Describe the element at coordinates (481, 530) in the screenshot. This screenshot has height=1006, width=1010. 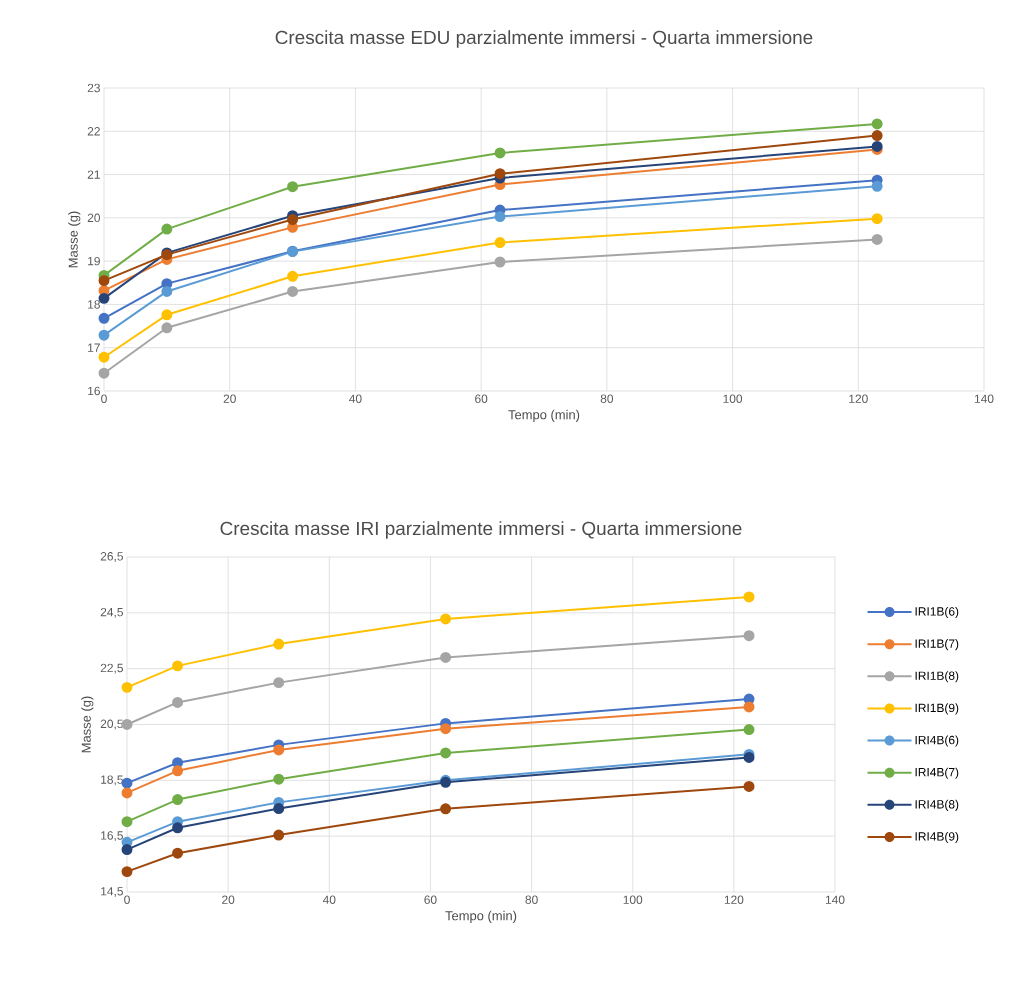
I see `chart-title: Crescita masse IRI parzialmente immersi - Quarta immersione` at that location.